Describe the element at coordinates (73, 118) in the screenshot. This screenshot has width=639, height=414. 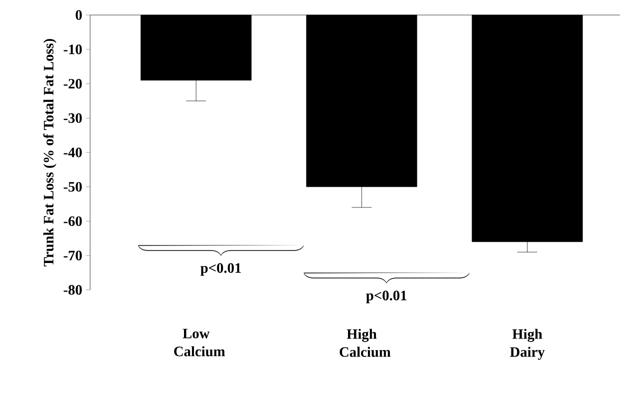
I see `y-tick-label: -30` at that location.